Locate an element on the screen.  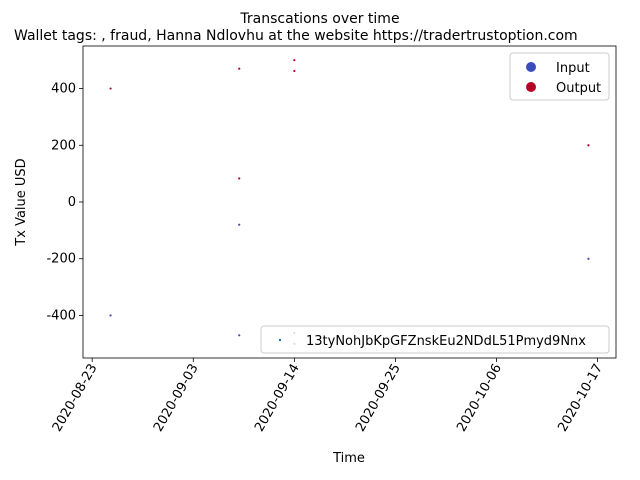
legend-label-output: Output is located at coordinates (578, 88).